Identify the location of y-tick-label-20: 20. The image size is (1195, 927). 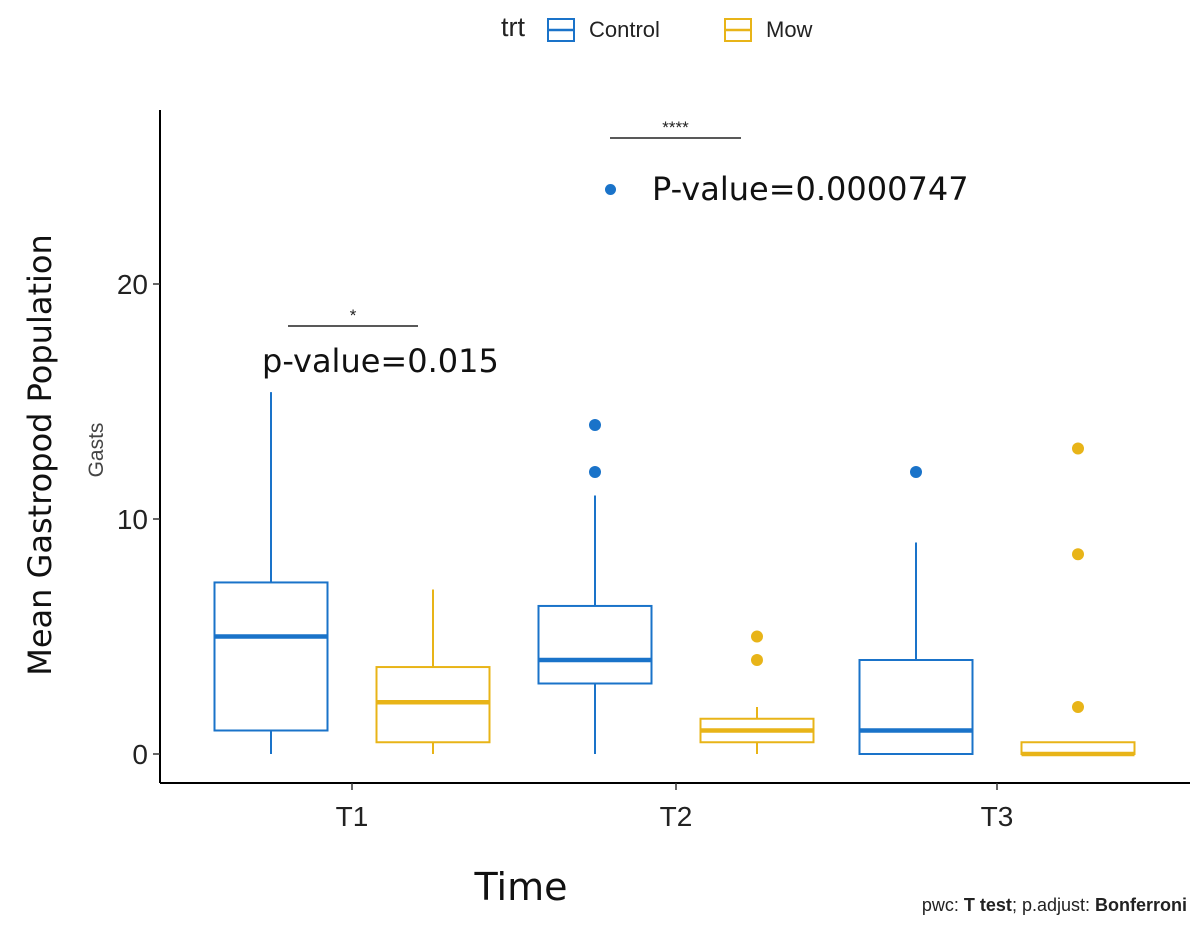
(132, 284).